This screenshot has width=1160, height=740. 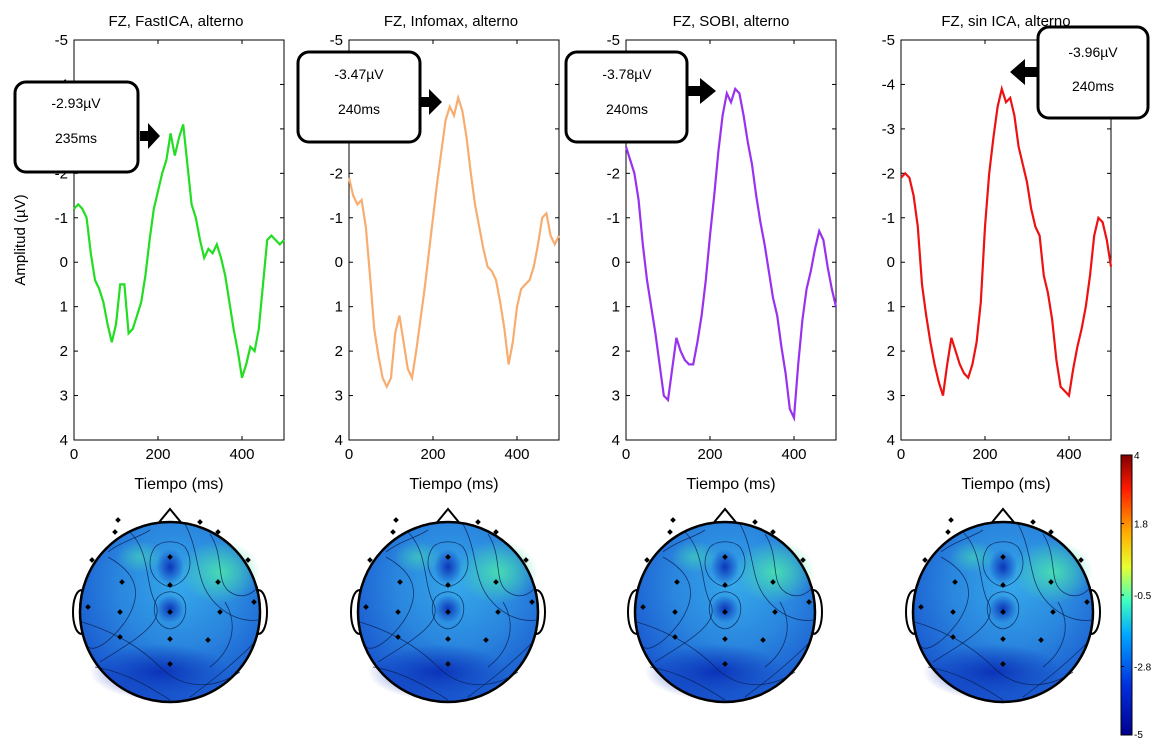 I want to click on callout-amplitude: -3.96µV, so click(x=1093, y=52).